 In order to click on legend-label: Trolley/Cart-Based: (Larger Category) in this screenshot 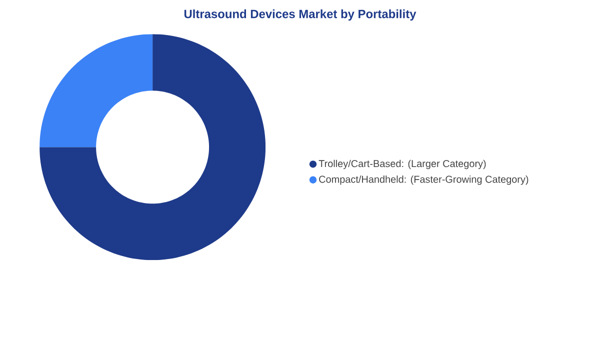, I will do `click(402, 165)`.